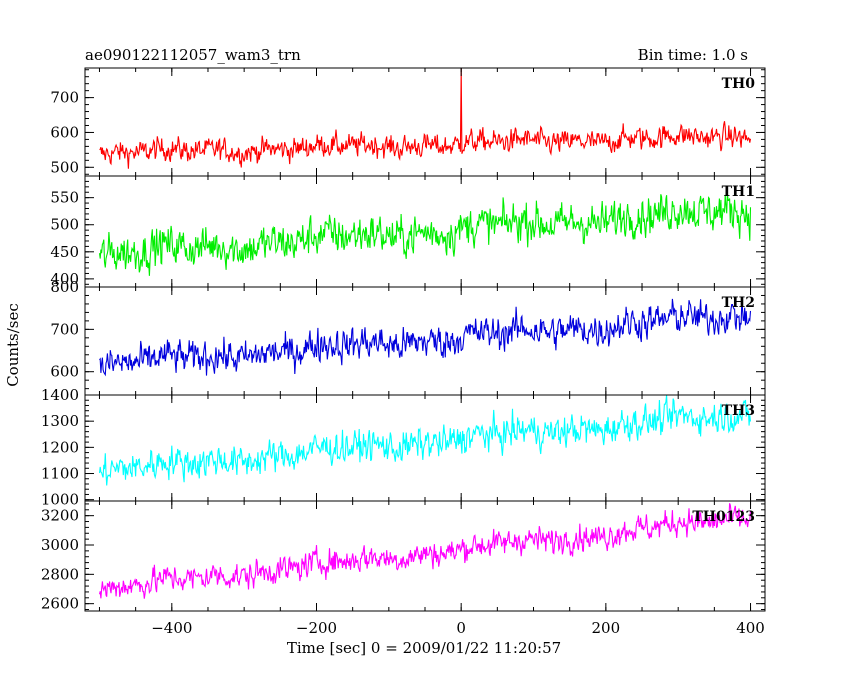 The image size is (850, 680). Describe the element at coordinates (316, 628) in the screenshot. I see `x-tick-label: −200` at that location.